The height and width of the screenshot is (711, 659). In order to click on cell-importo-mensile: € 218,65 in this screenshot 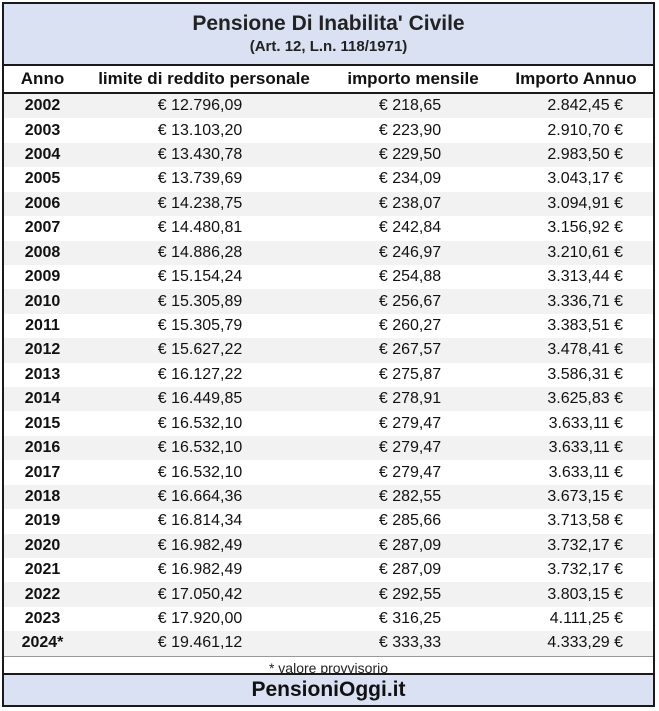, I will do `click(413, 106)`.